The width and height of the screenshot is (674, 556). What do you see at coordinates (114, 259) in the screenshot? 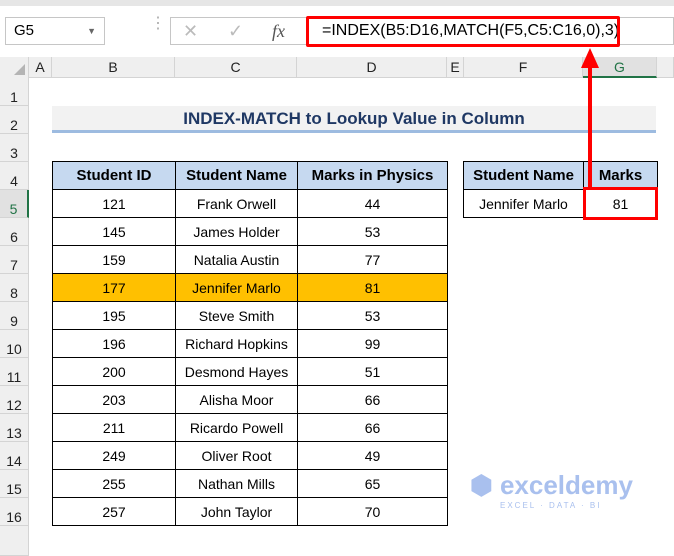
I see `student-id-cell: 159` at bounding box center [114, 259].